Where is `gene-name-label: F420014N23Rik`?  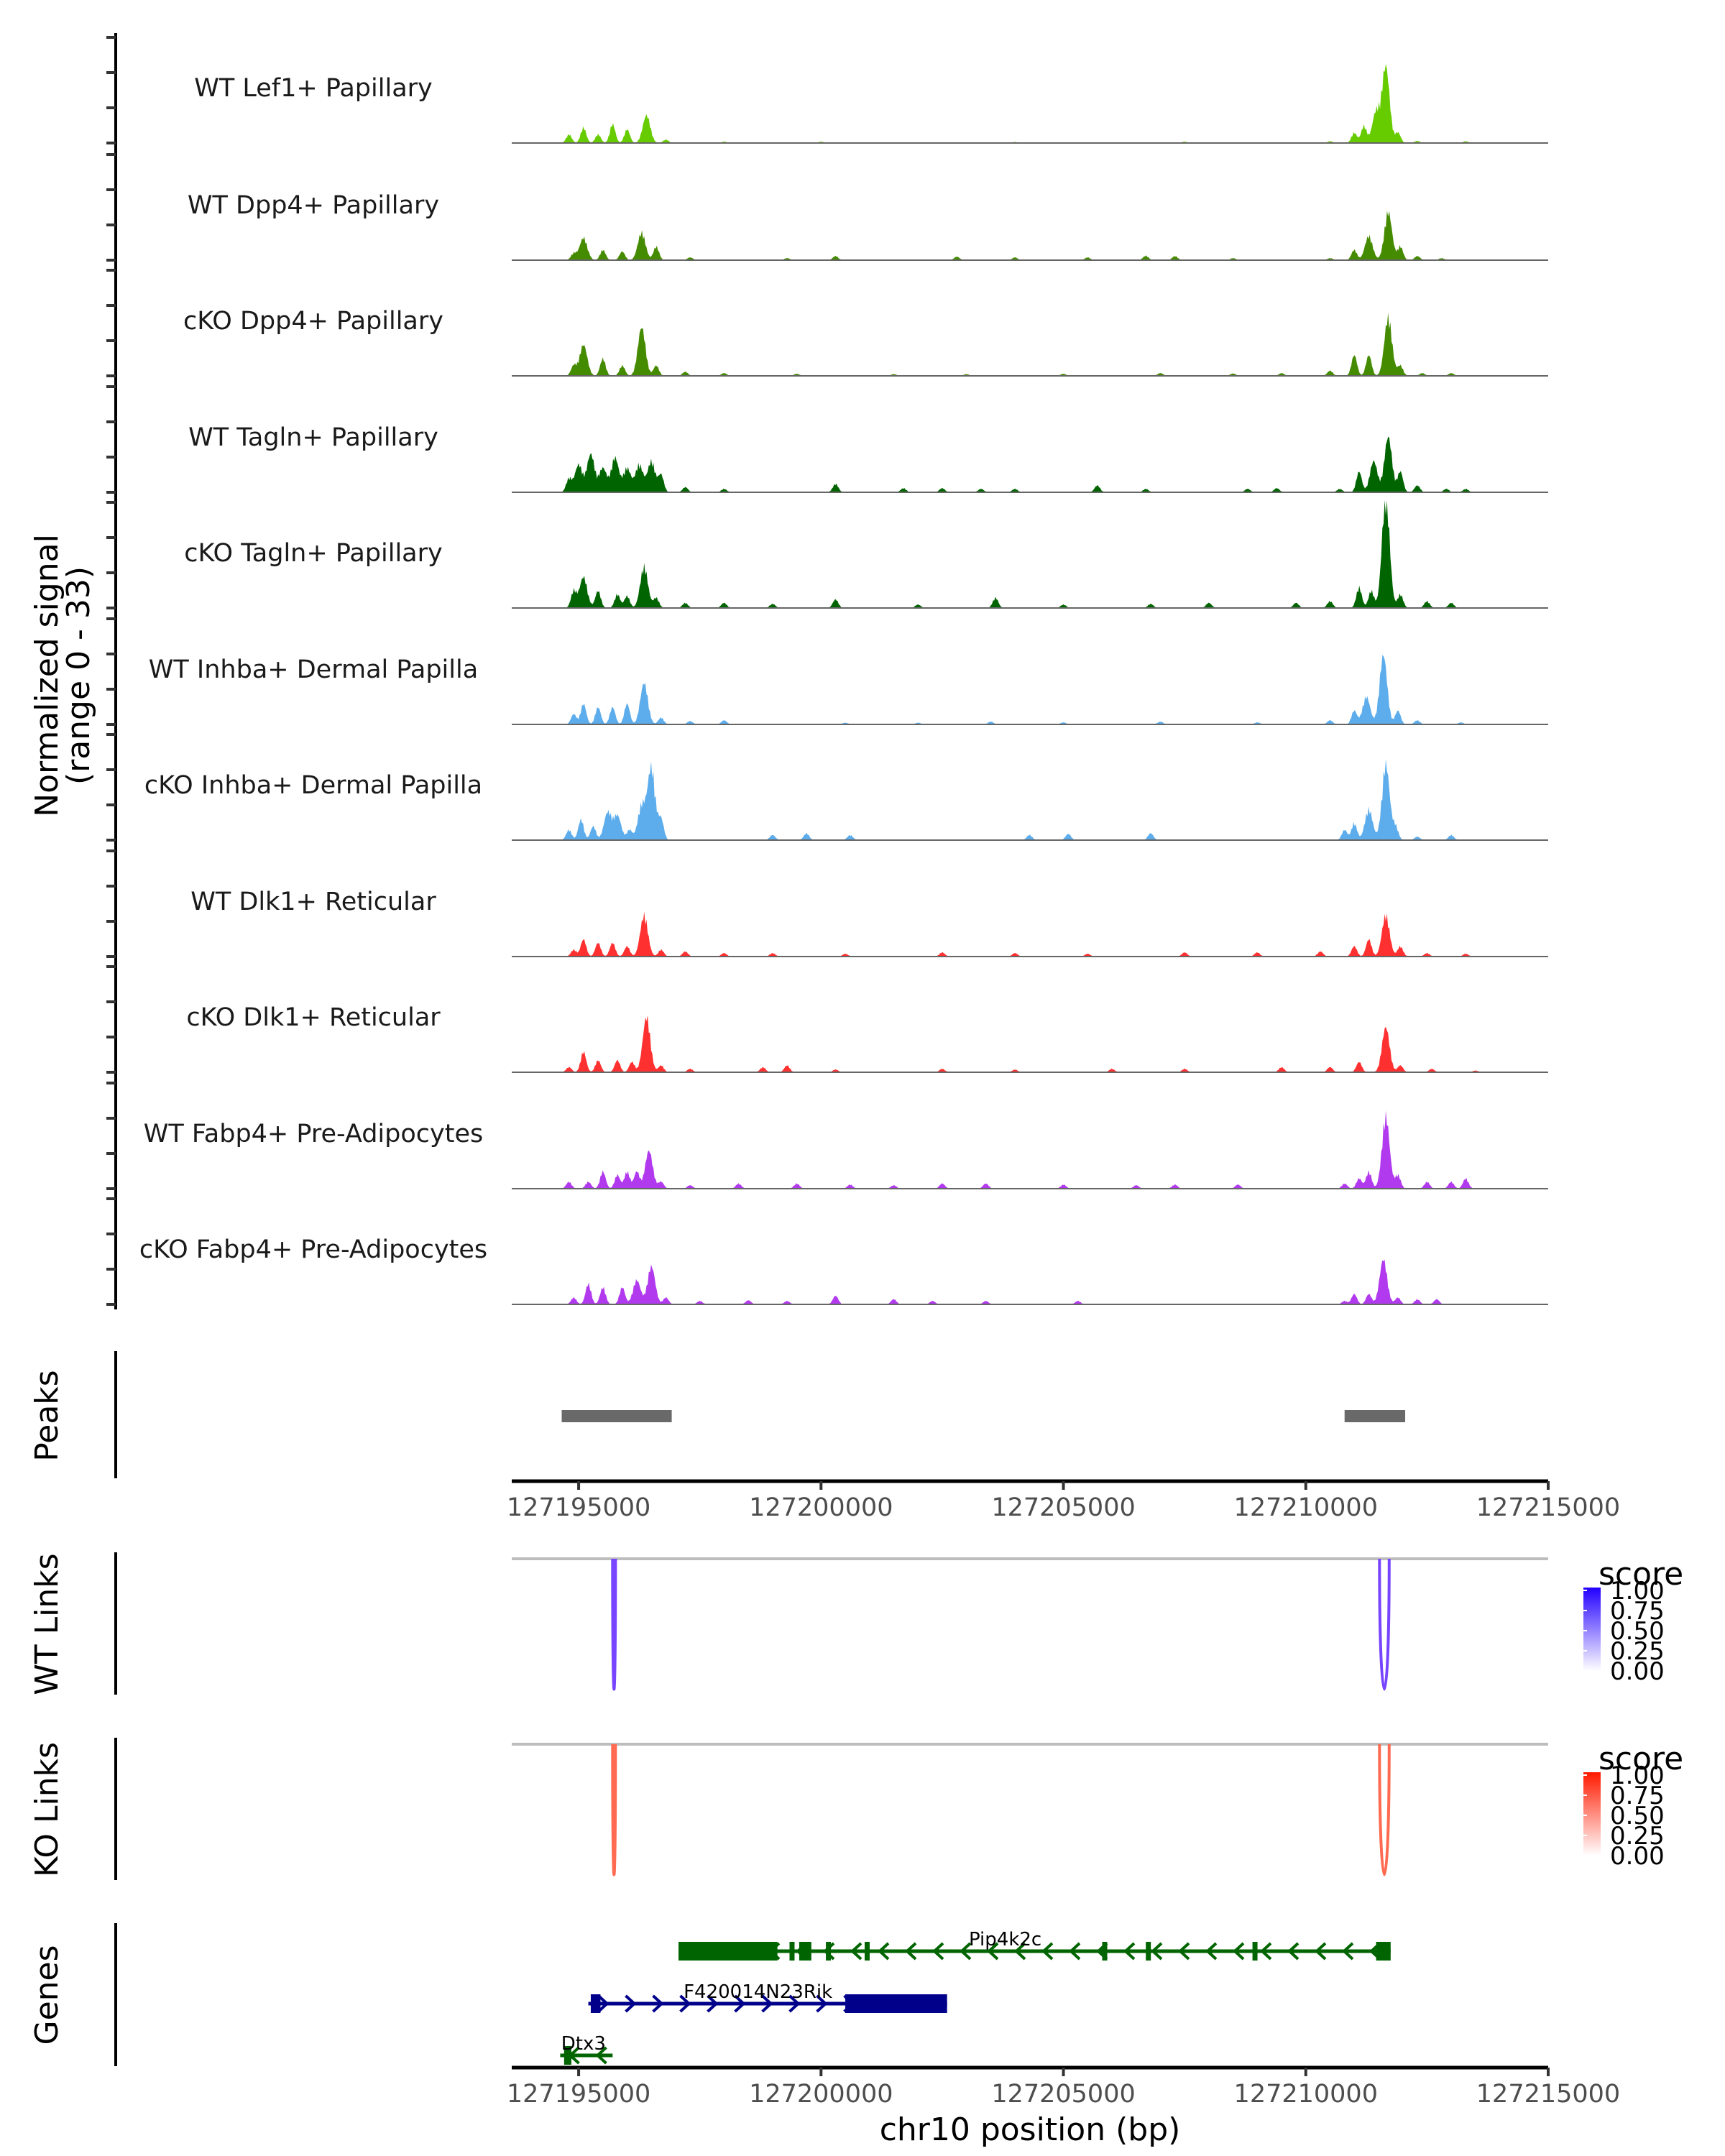 gene-name-label: F420014N23Rik is located at coordinates (758, 1992).